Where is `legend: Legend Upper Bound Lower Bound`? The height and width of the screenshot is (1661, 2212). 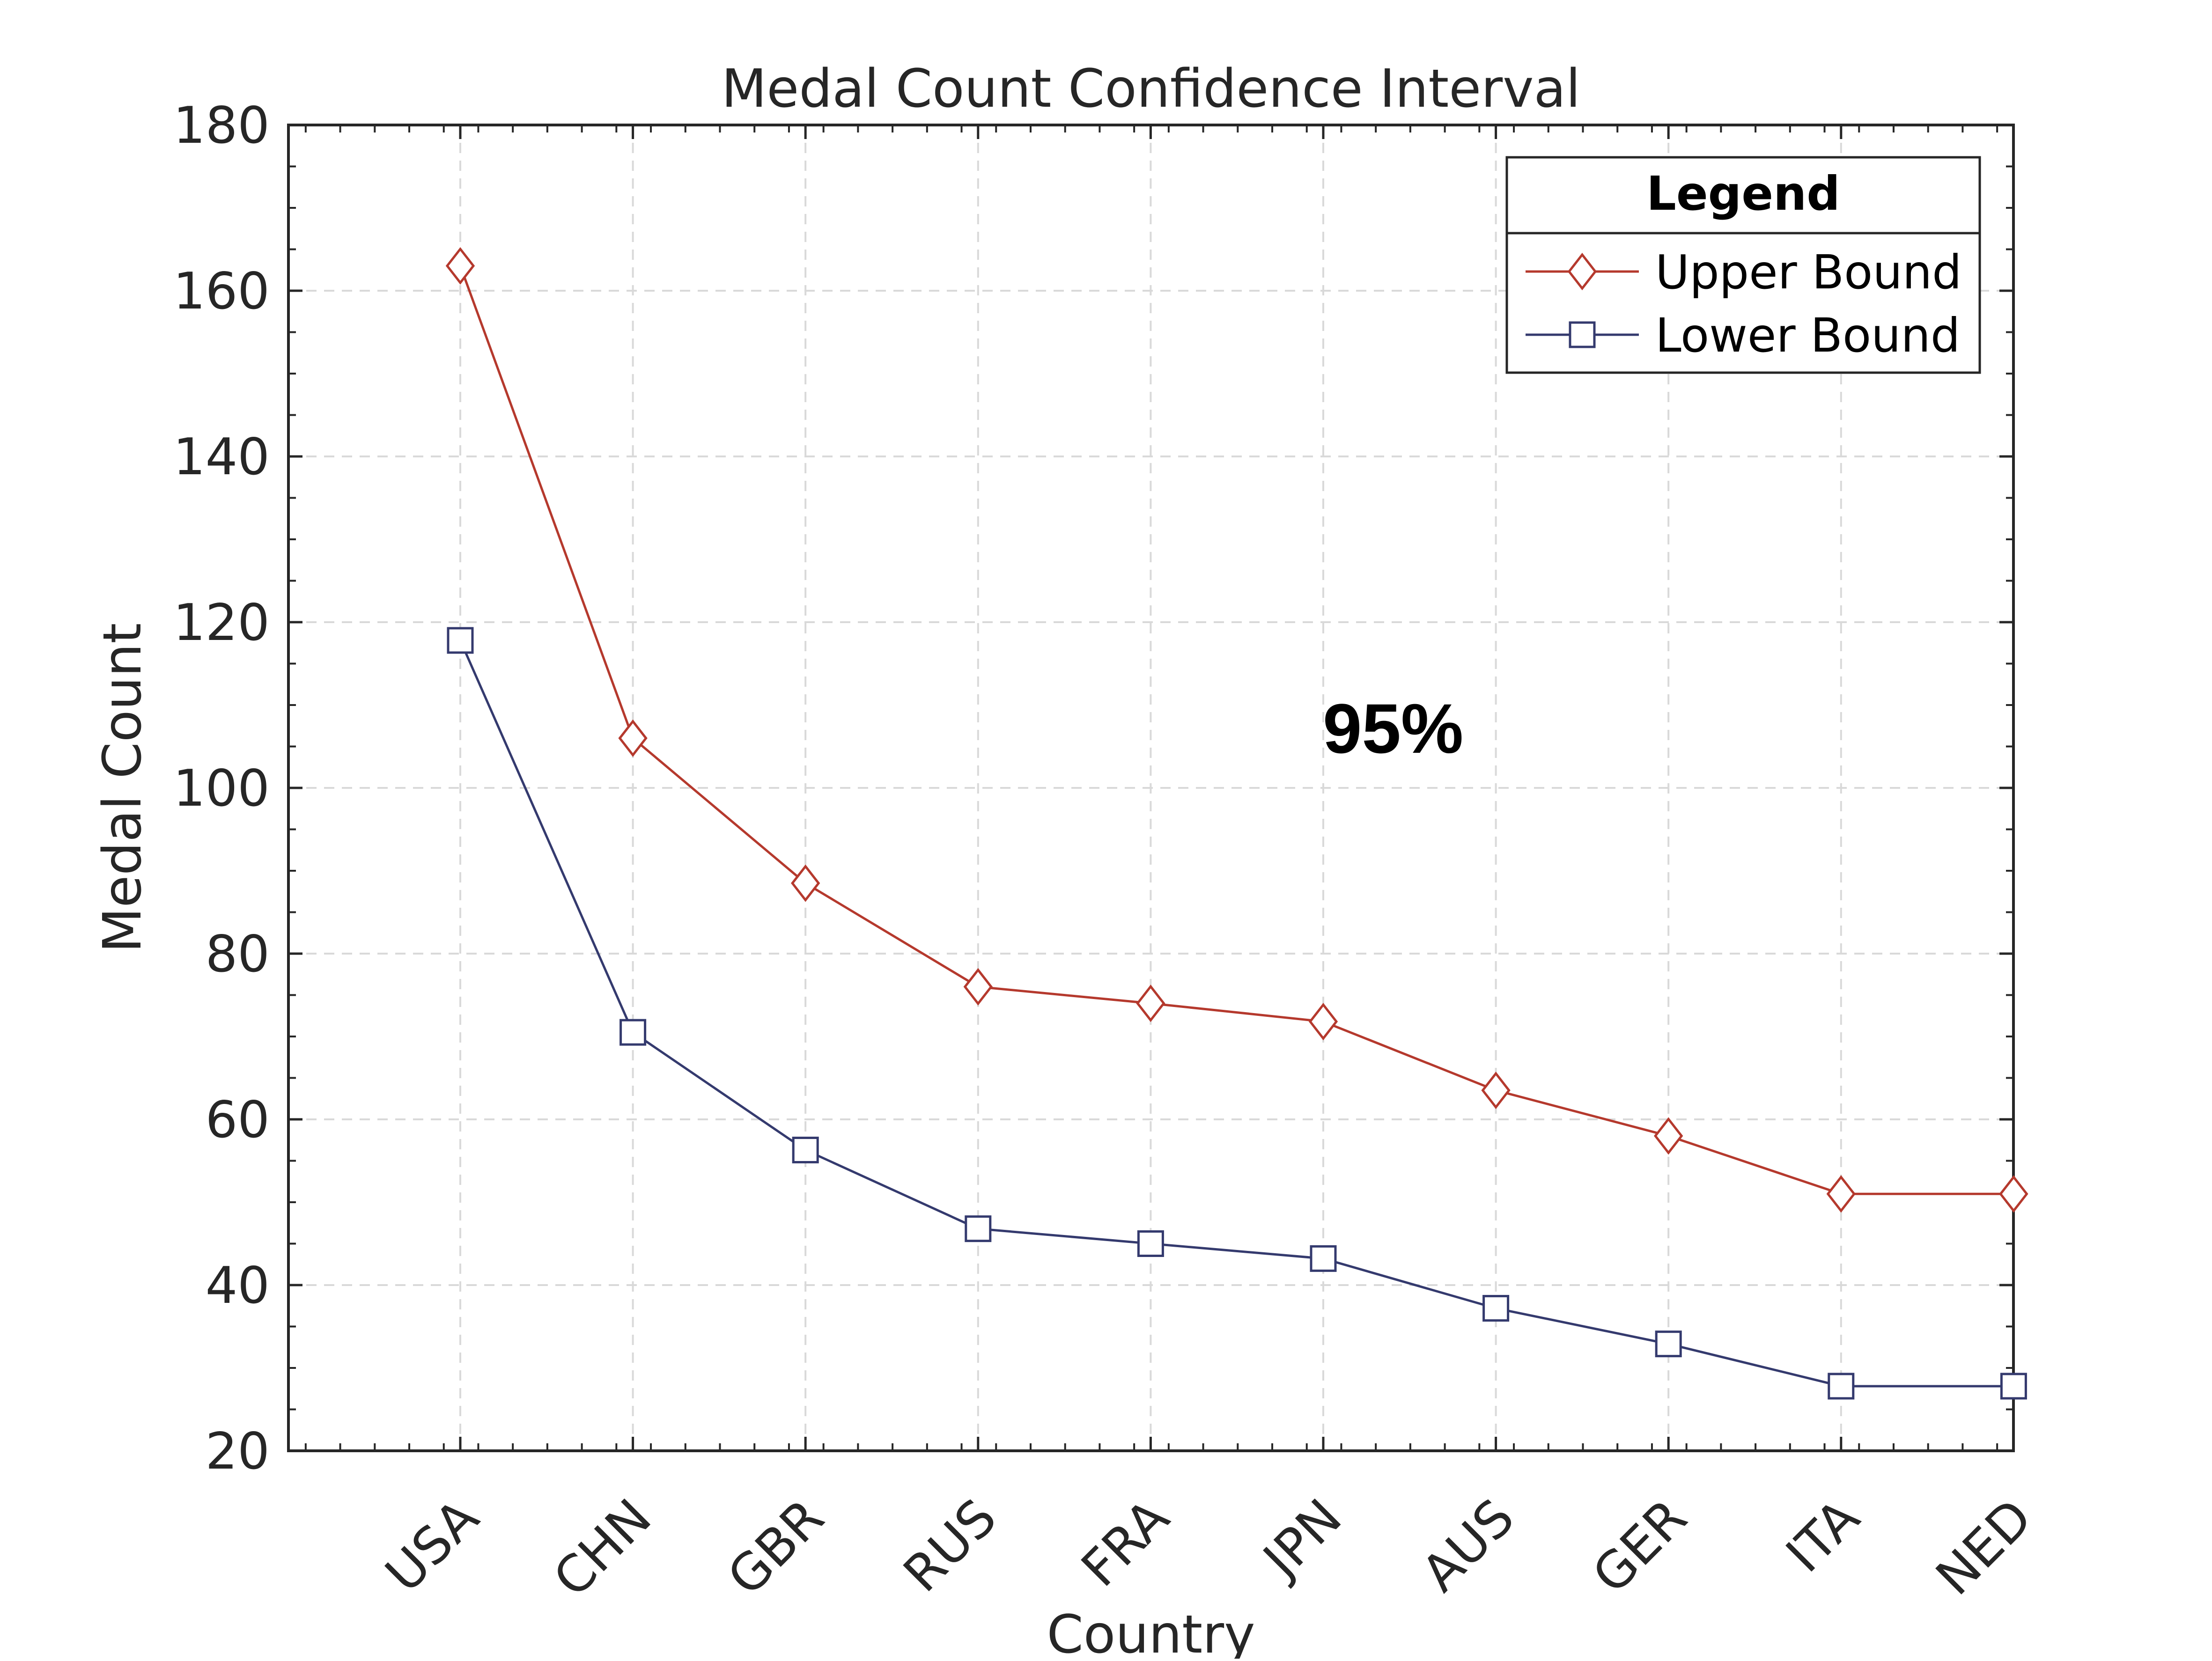
legend: Legend Upper Bound Lower Bound is located at coordinates (1743, 265).